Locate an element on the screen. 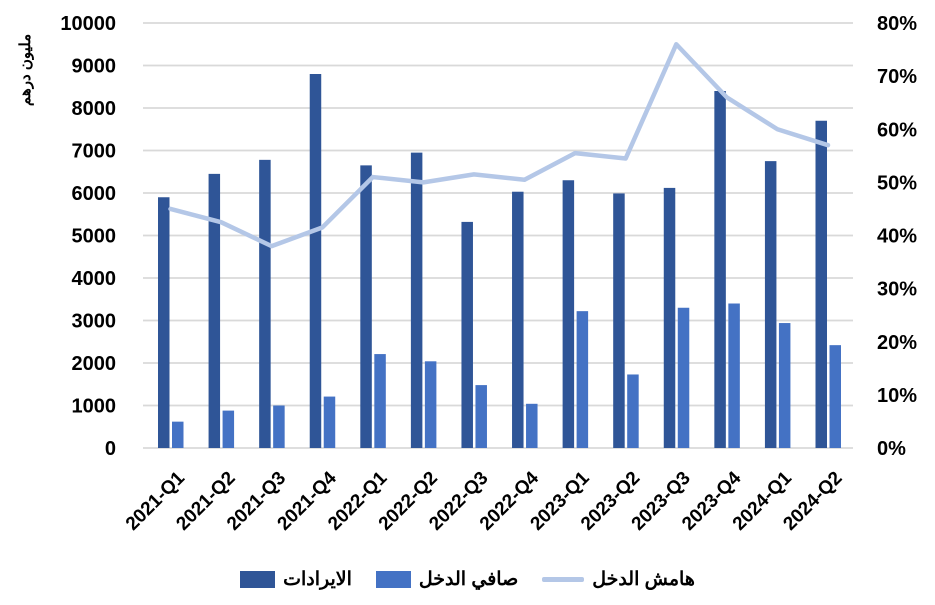 The image size is (935, 605). legend-item-margin: هامش الدخل is located at coordinates (618, 579).